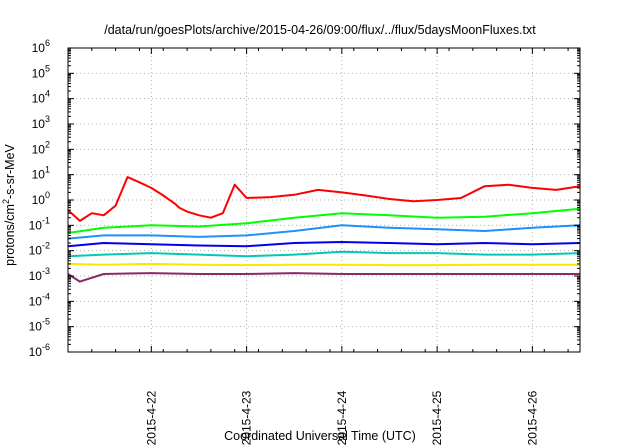 The width and height of the screenshot is (640, 448). What do you see at coordinates (10, 235) in the screenshot?
I see `y-axis-title-base: protons/cm` at bounding box center [10, 235].